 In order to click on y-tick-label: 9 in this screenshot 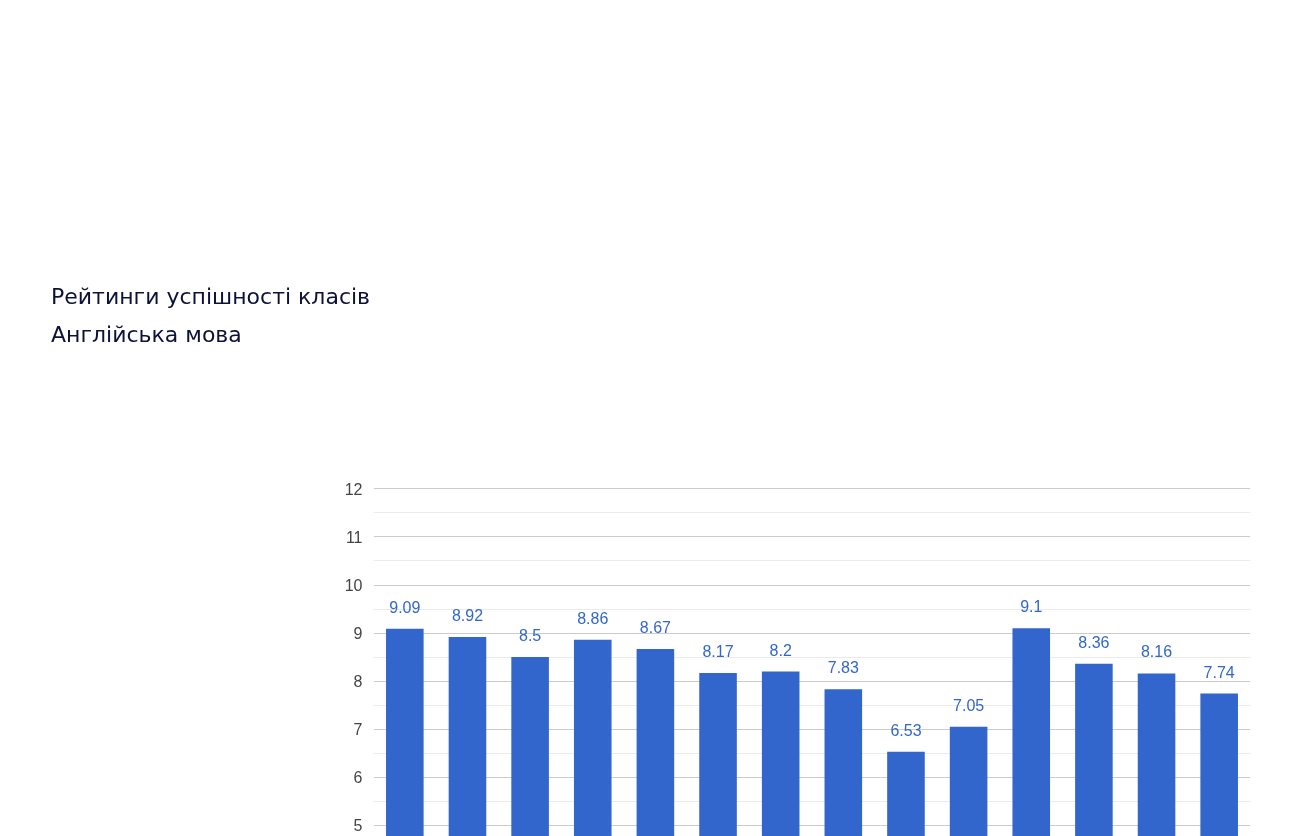, I will do `click(358, 634)`.